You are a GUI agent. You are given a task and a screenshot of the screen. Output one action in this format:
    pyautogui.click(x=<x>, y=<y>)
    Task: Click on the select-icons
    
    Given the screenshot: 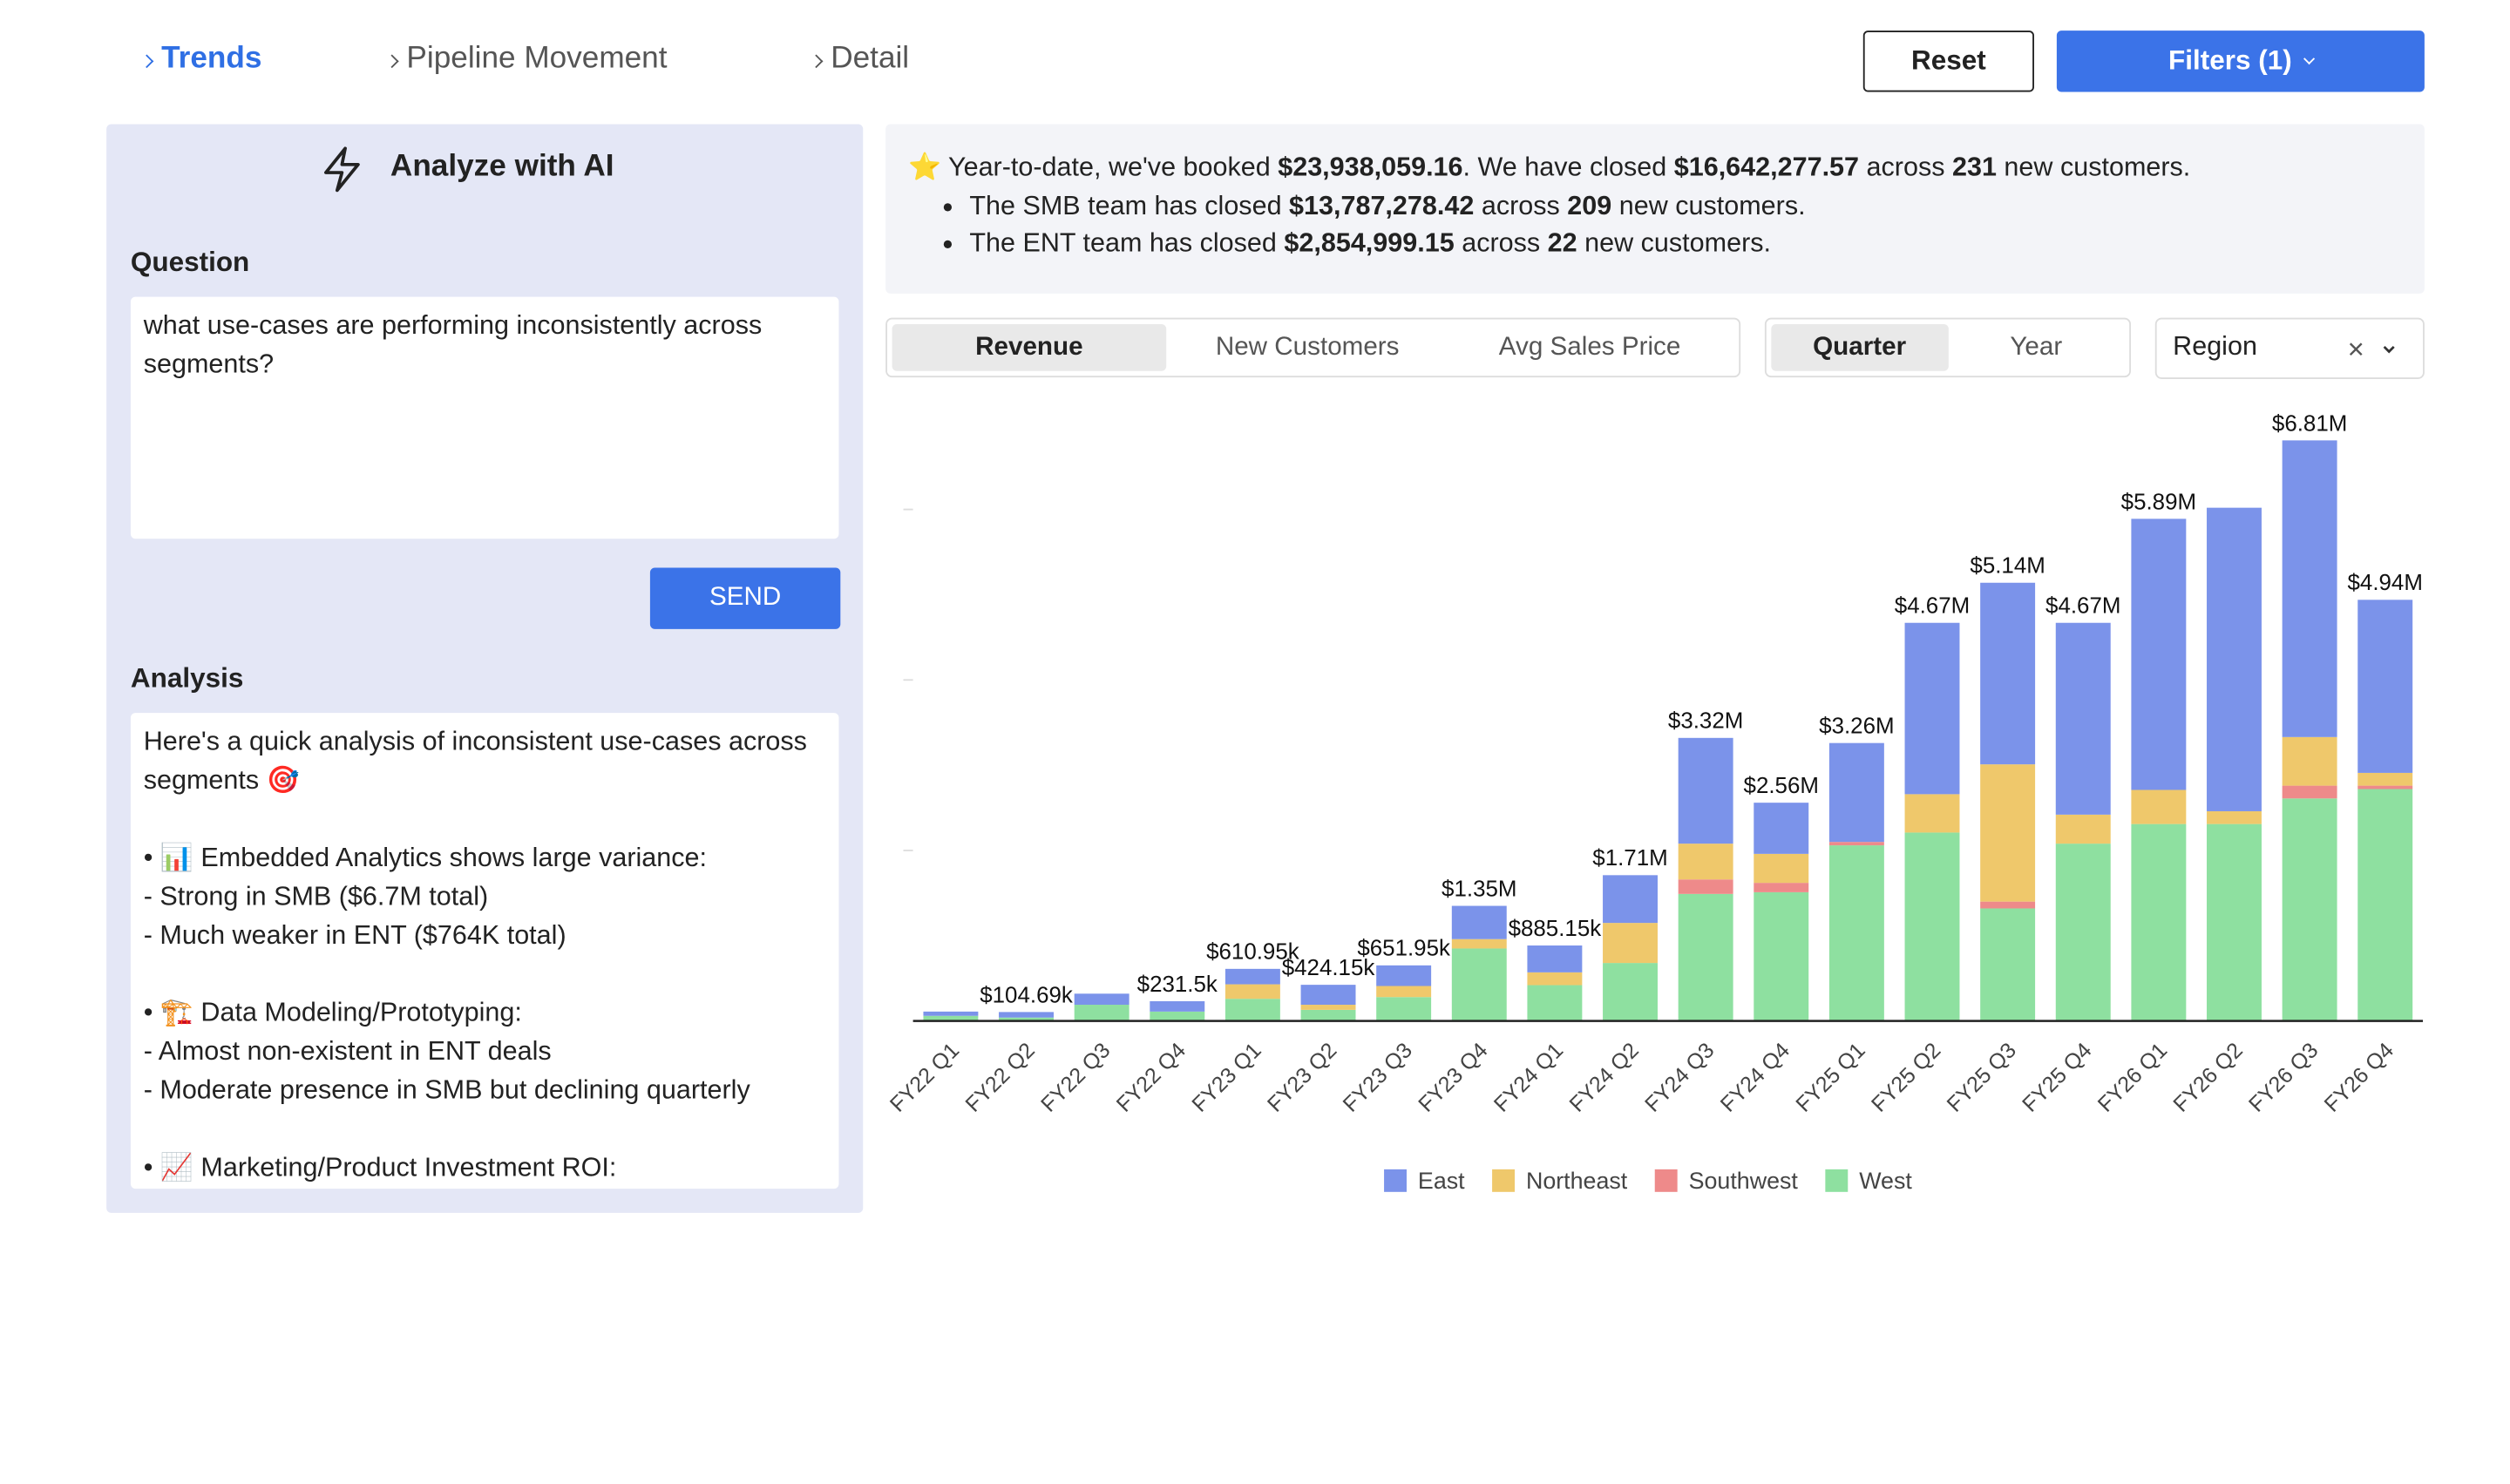 What is the action you would take?
    pyautogui.click(x=2377, y=350)
    